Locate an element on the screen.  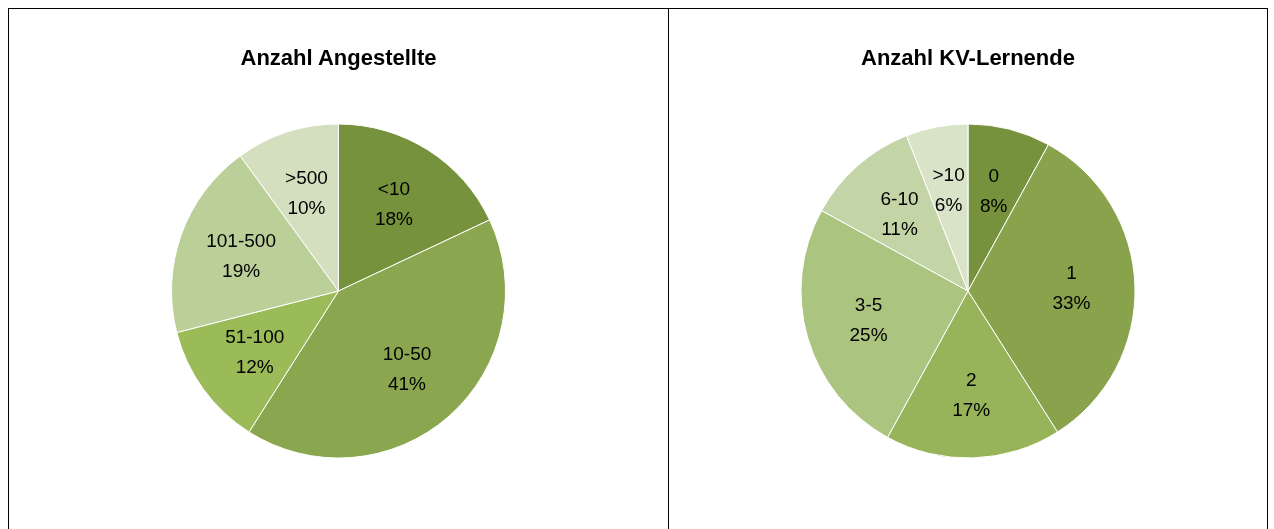
data-label: 41% is located at coordinates (407, 384).